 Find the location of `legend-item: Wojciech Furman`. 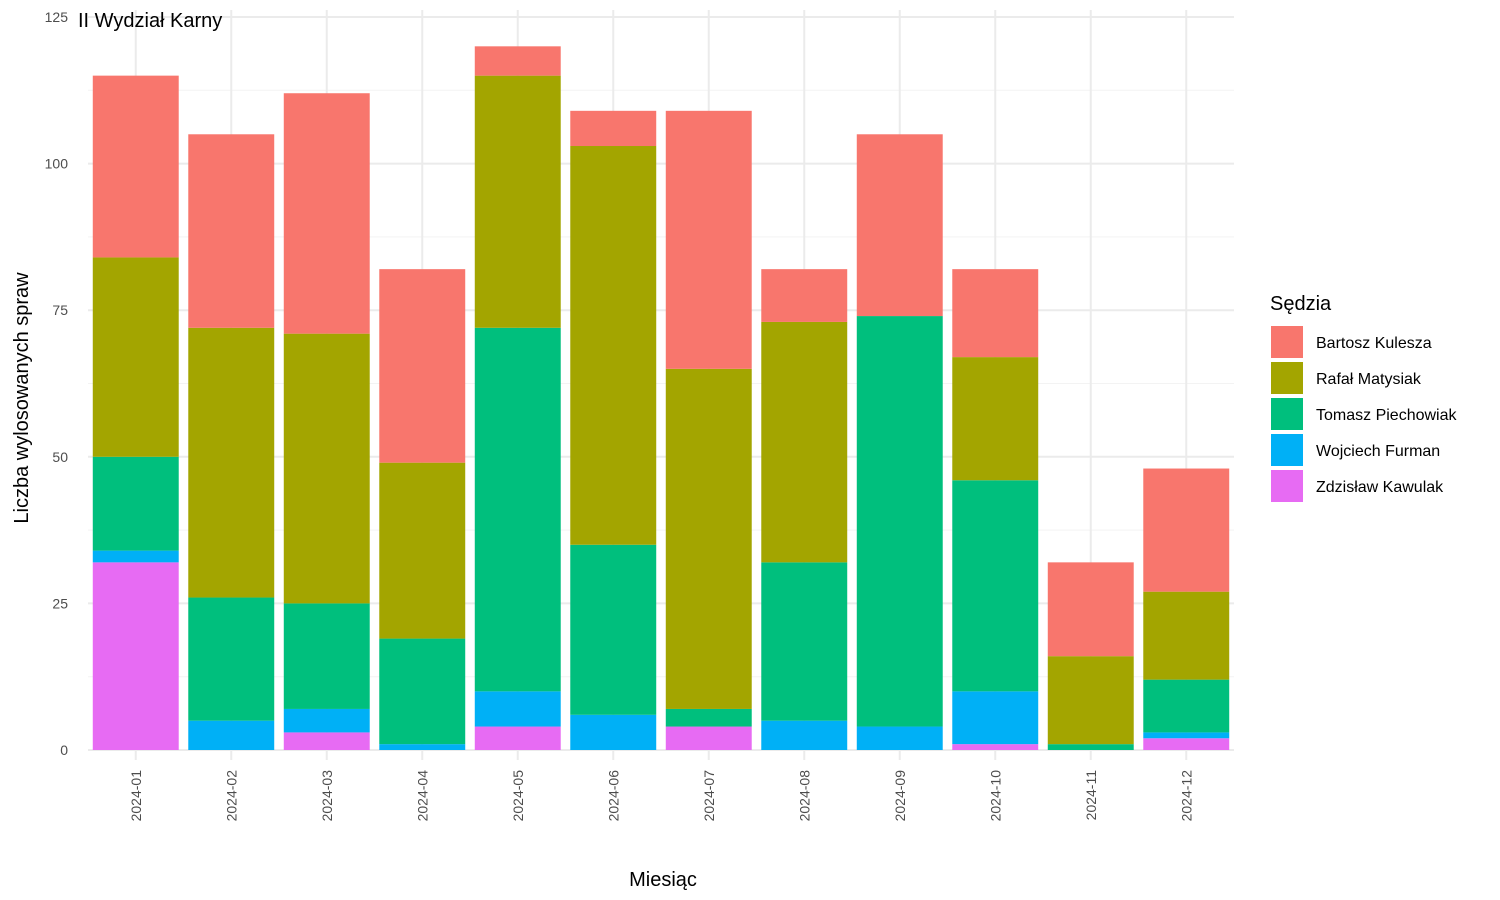

legend-item: Wojciech Furman is located at coordinates (1355, 450).